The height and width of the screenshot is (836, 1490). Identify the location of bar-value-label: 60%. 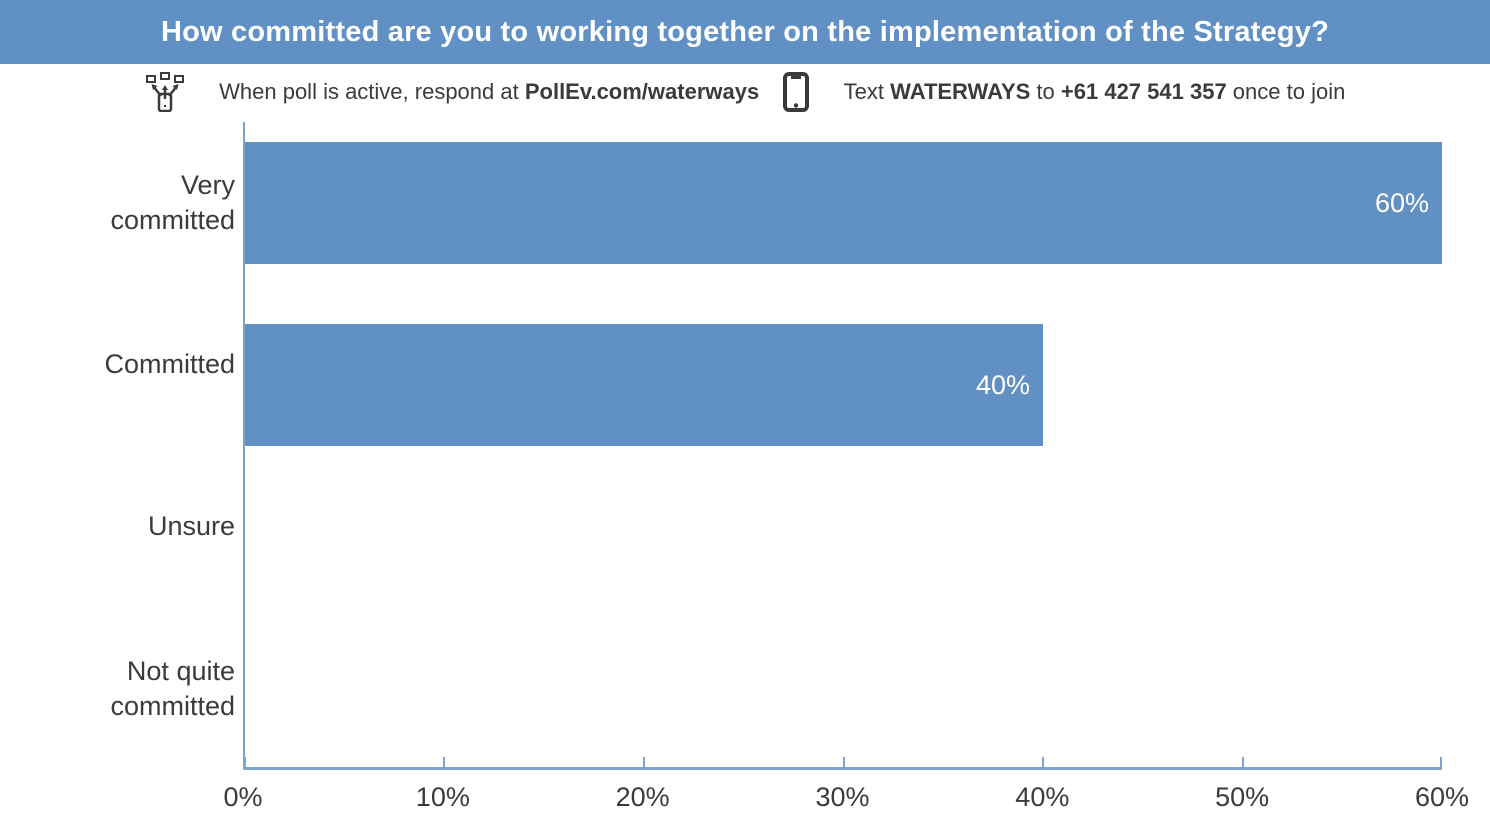
(1401, 202).